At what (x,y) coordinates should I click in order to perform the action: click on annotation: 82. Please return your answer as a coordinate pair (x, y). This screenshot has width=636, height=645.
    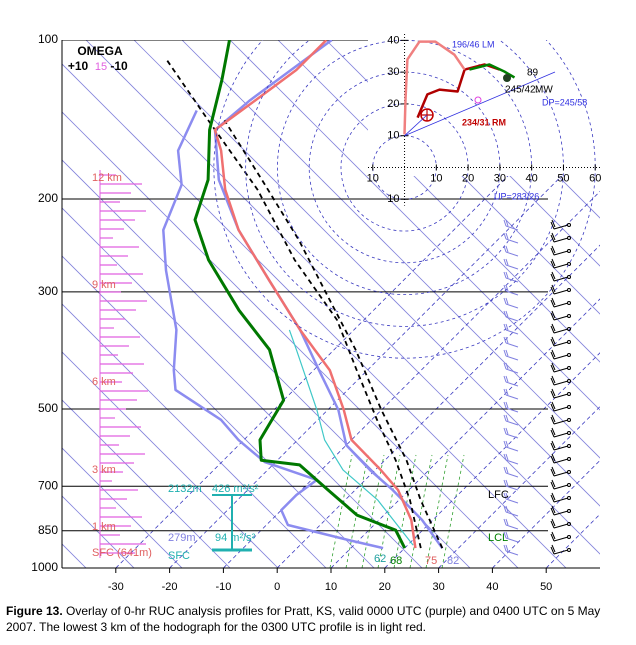
    Looking at the image, I should click on (453, 561).